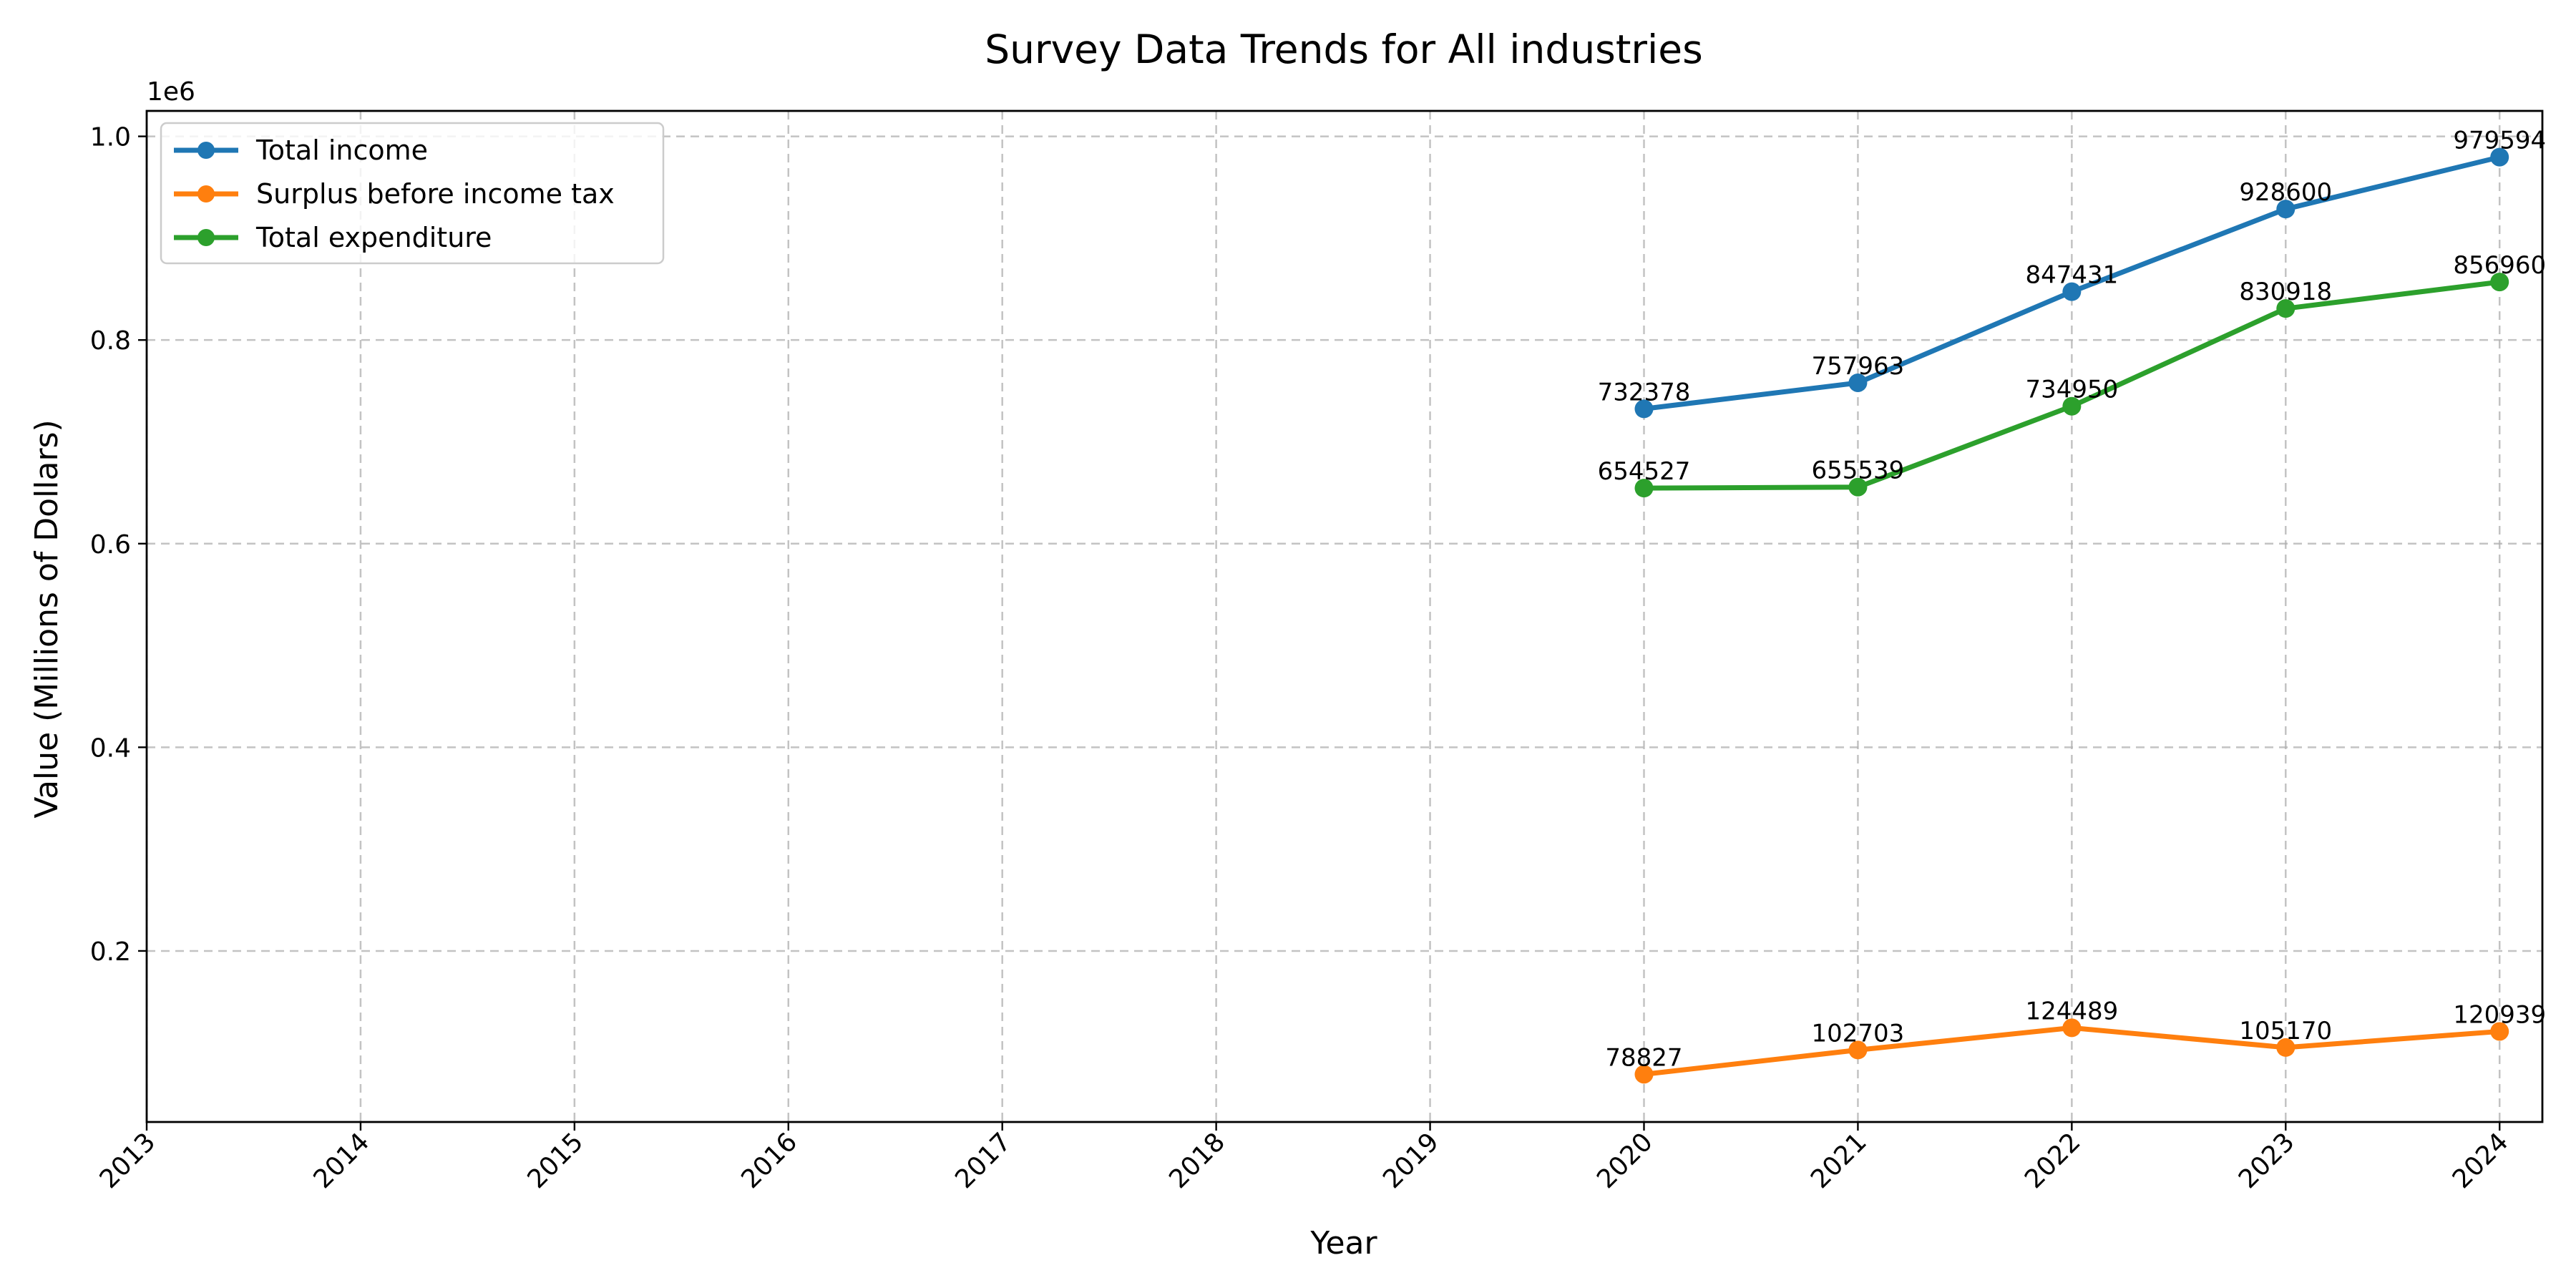 The width and height of the screenshot is (2576, 1288). I want to click on x-tick-label: 2021, so click(1839, 1160).